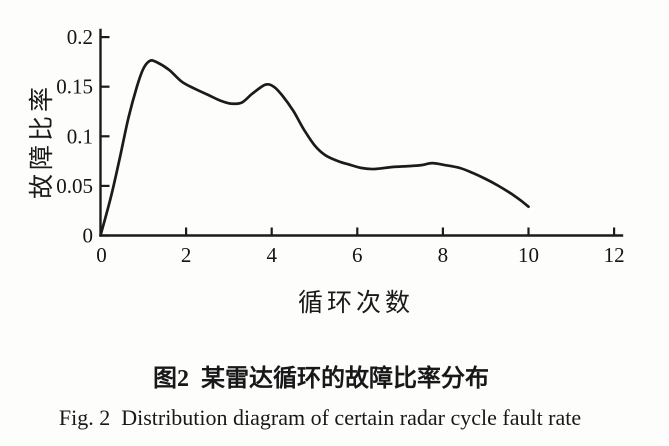 The width and height of the screenshot is (669, 446). Describe the element at coordinates (443, 255) in the screenshot. I see `x-tick-label: 8` at that location.